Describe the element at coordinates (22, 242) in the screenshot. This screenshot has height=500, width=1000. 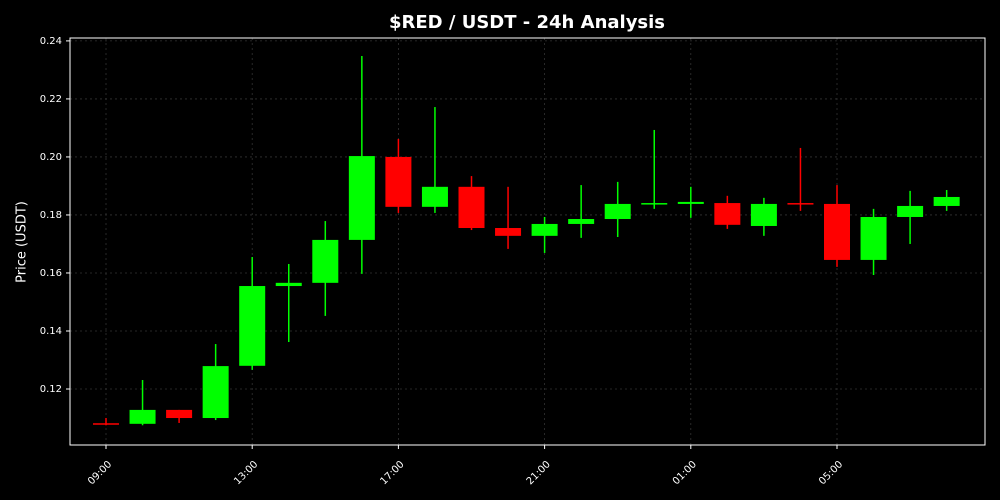
I see `y-axis-label: Price (USDT)` at that location.